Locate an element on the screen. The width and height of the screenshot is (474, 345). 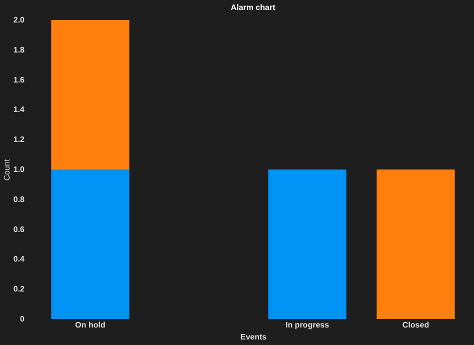
chart-title: Alarm chart is located at coordinates (253, 7).